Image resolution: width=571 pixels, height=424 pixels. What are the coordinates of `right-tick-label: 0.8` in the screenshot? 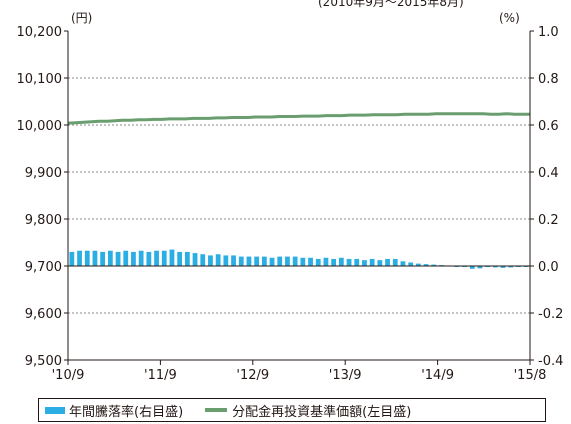 It's located at (548, 79).